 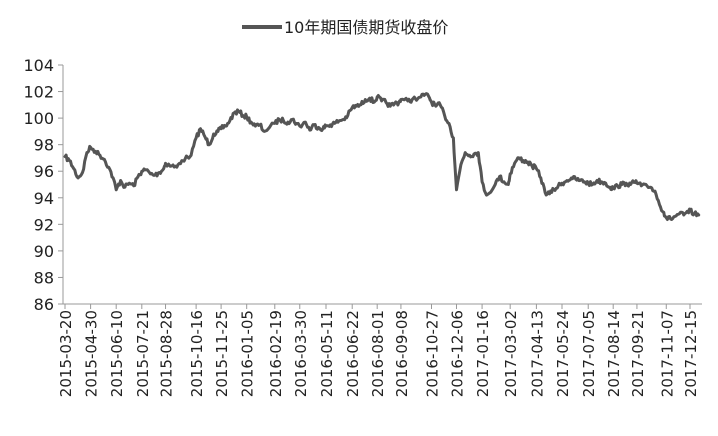 I want to click on legend-label: 10年期国债期货收盘价, so click(x=366, y=27).